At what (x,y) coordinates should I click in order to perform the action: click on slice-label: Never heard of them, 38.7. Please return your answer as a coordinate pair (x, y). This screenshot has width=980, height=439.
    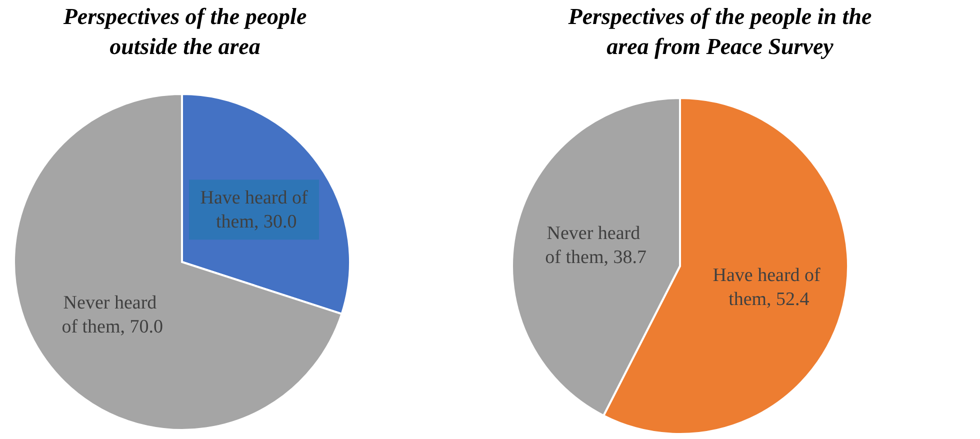
    Looking at the image, I should click on (593, 245).